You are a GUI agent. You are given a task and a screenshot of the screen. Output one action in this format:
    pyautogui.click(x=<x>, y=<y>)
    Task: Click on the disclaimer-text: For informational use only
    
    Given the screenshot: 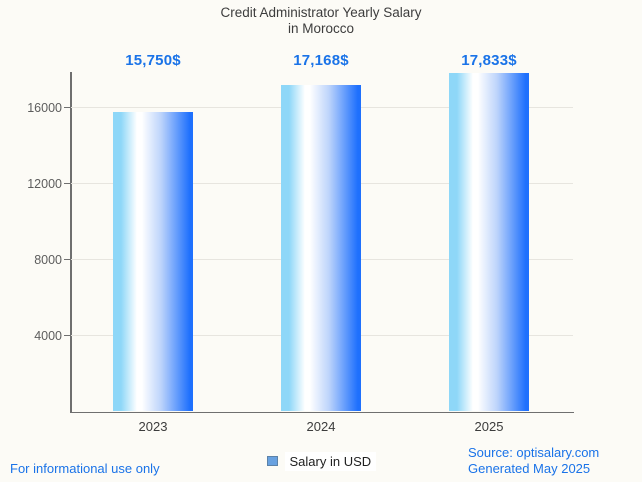 What is the action you would take?
    pyautogui.click(x=85, y=468)
    